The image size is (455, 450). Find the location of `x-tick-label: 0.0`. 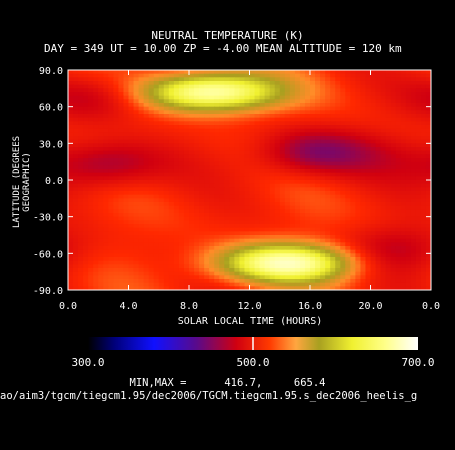

x-tick-label: 0.0 is located at coordinates (68, 306).